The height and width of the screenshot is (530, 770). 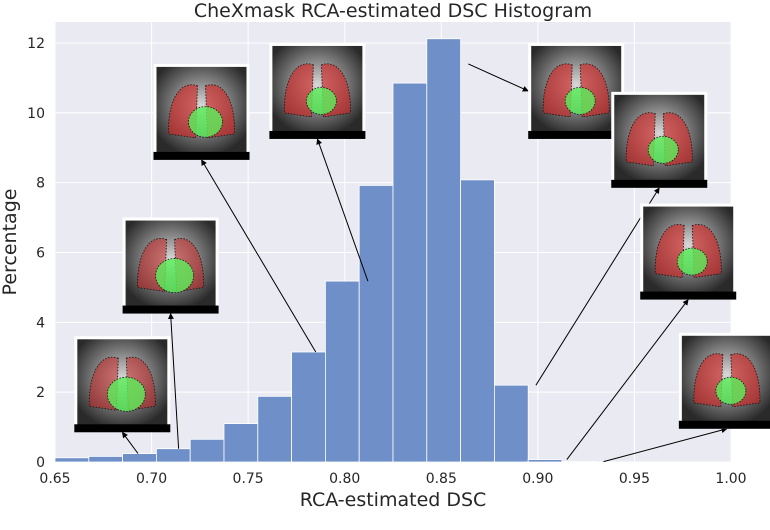 I want to click on y-tick-label: 4, so click(x=40, y=323).